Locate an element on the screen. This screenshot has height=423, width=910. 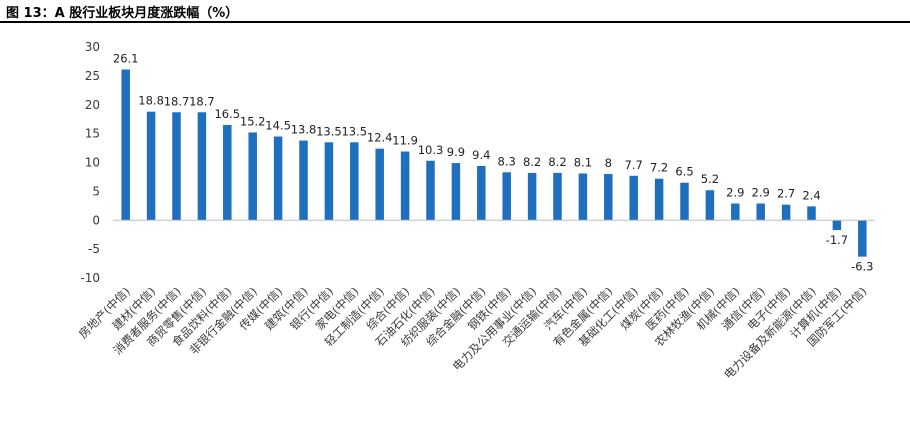
data-label: 7.7 is located at coordinates (634, 165).